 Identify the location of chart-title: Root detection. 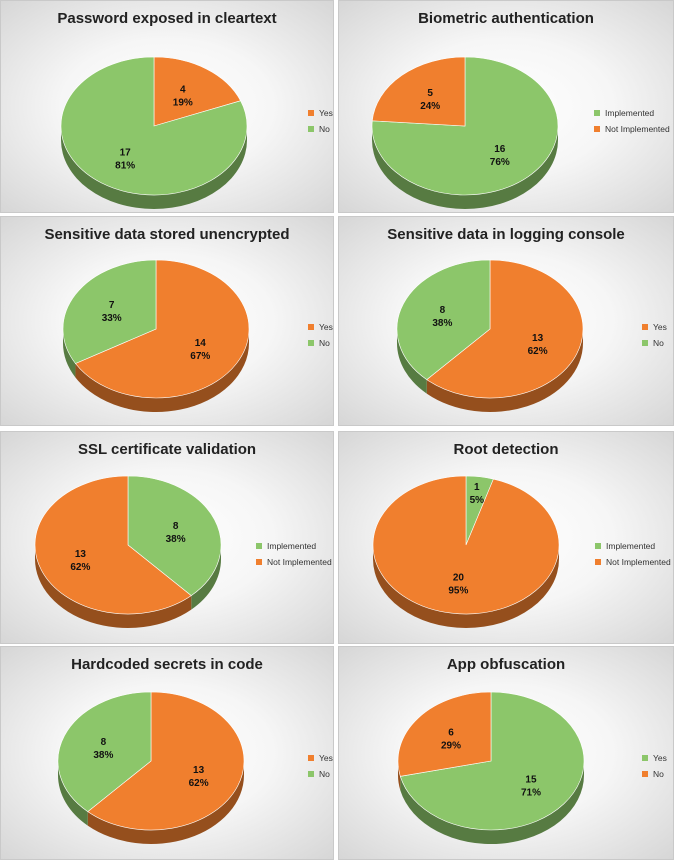
(506, 449).